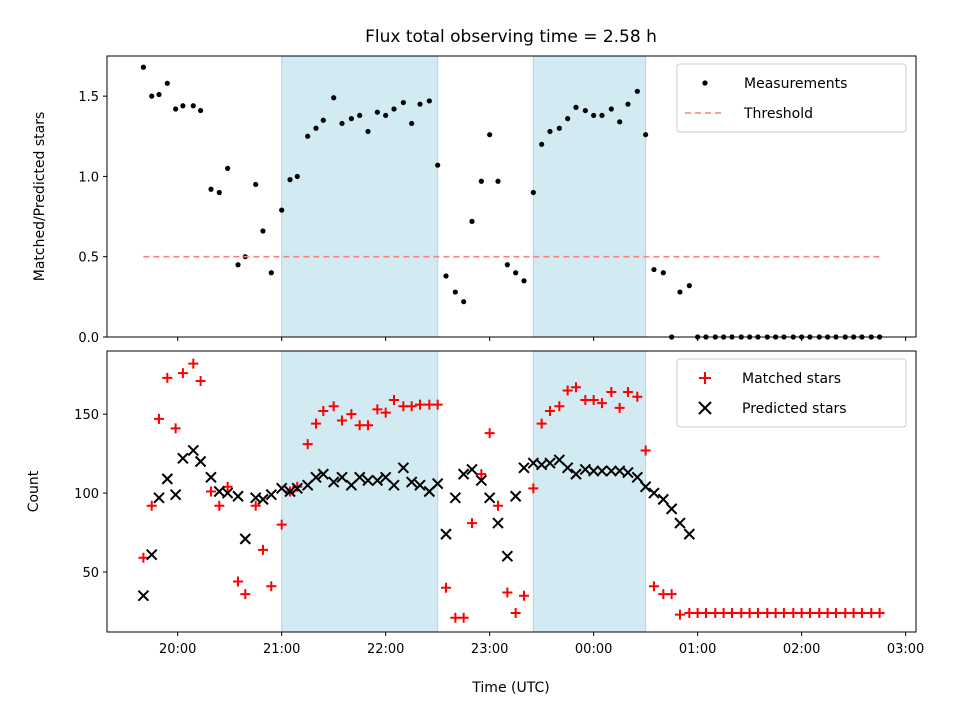 Image resolution: width=960 pixels, height=720 pixels. I want to click on y-tick-label: 1.5, so click(88, 97).